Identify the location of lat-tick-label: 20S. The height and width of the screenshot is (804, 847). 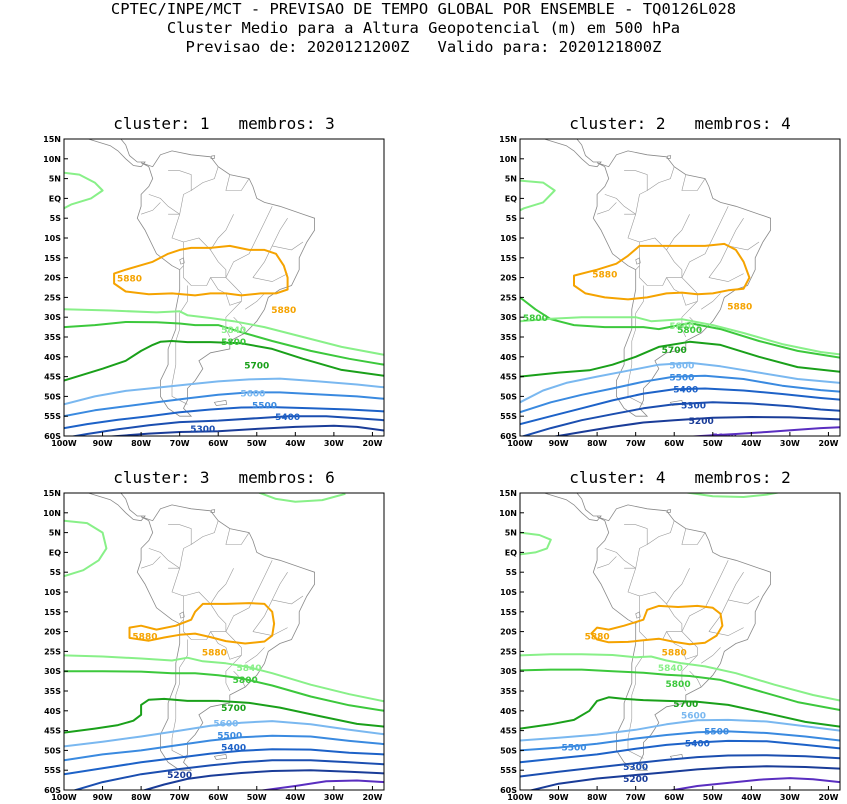
(508, 632).